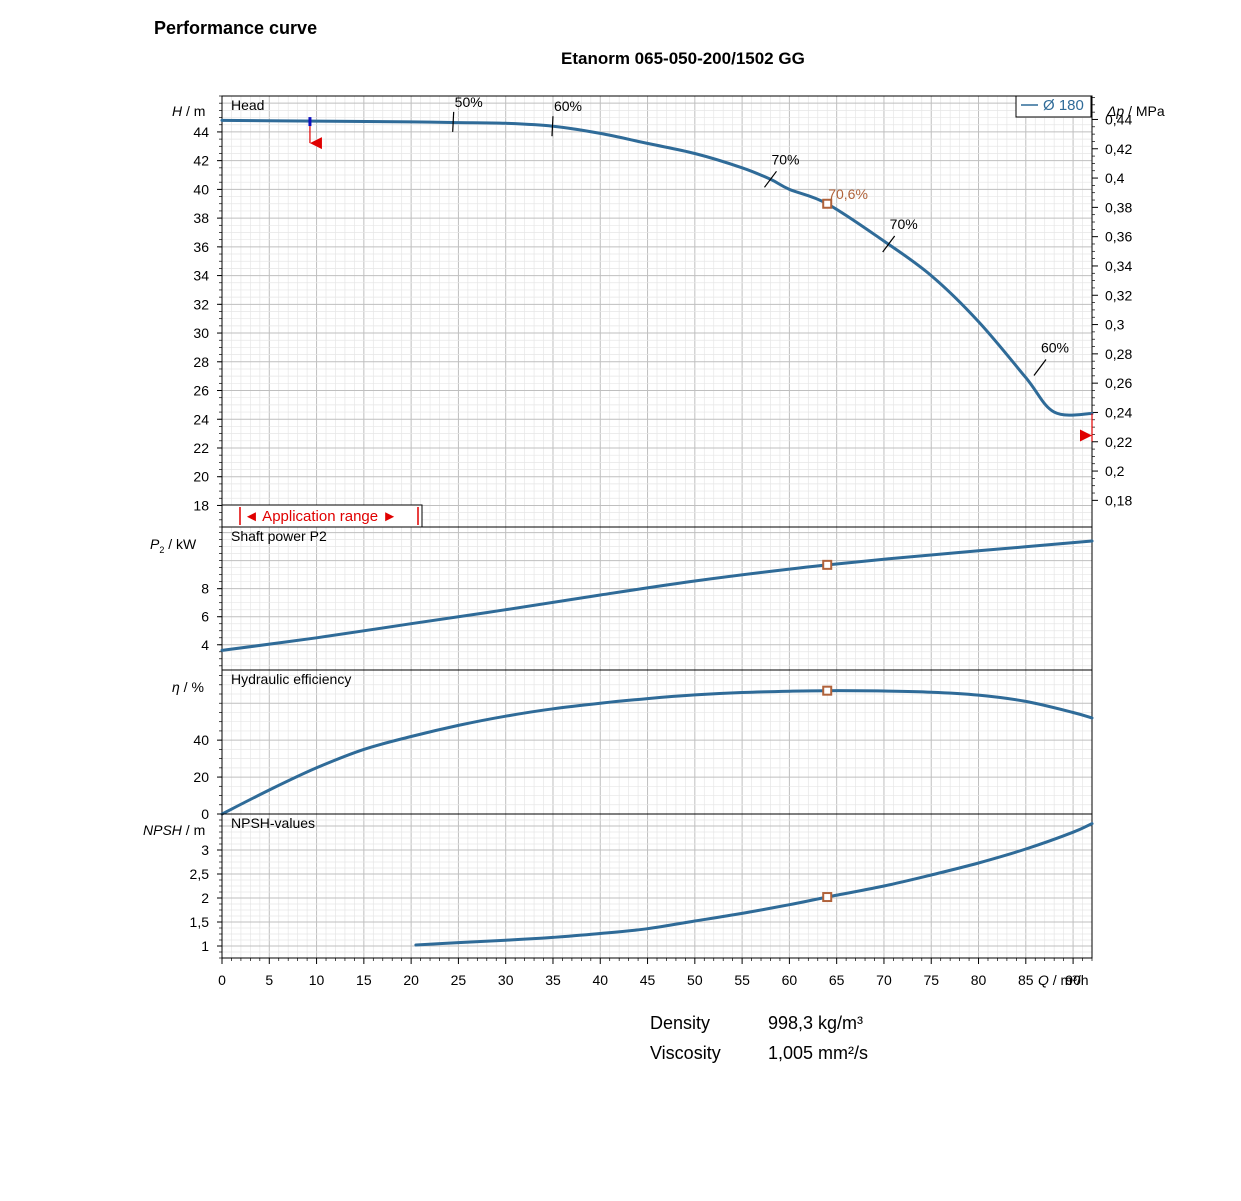 Image resolution: width=1241 pixels, height=1201 pixels. I want to click on panel-title-power: Shaft power P2, so click(279, 536).